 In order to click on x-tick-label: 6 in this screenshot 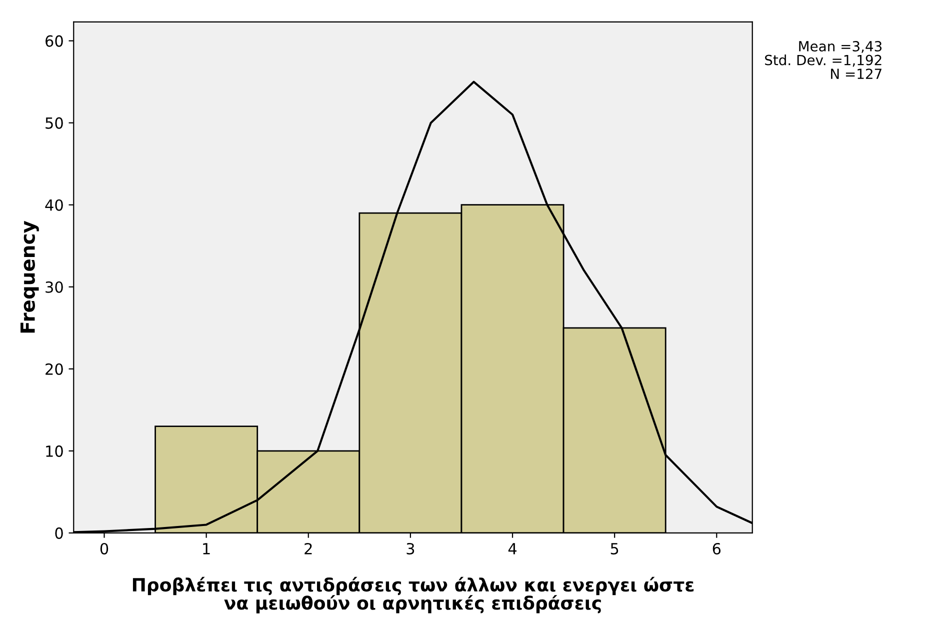, I will do `click(716, 548)`.